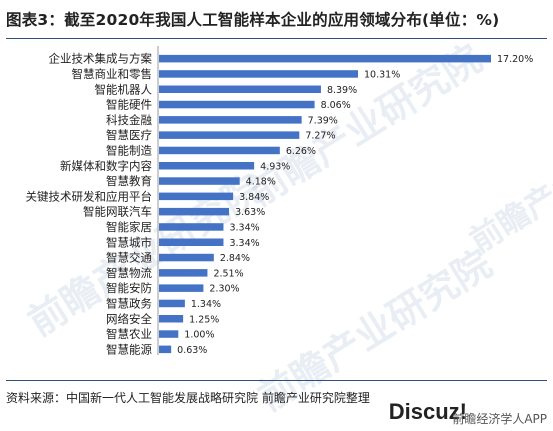 Image resolution: width=553 pixels, height=431 pixels. I want to click on category-label: 智慧物流, so click(129, 273).